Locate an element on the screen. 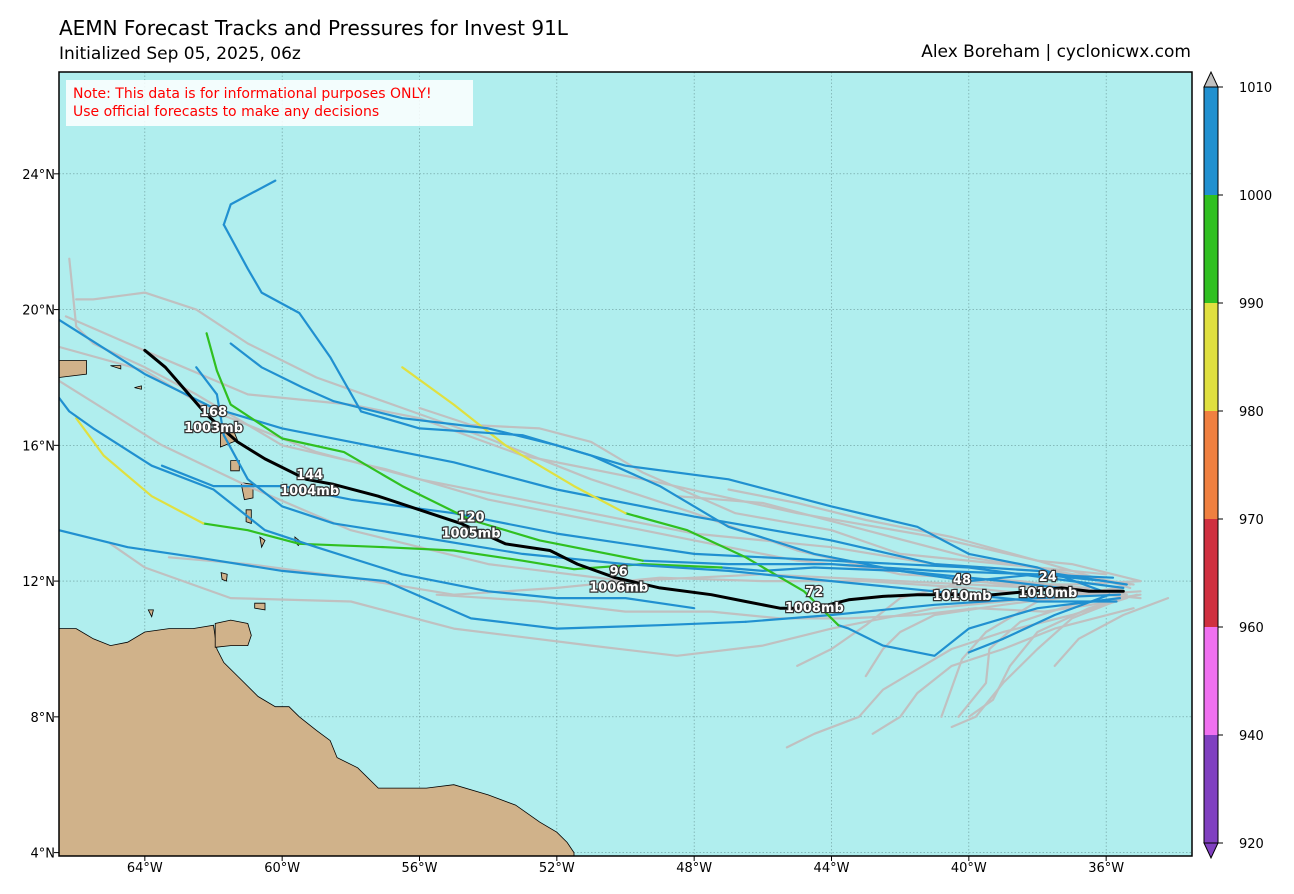 This screenshot has width=1294, height=894. x-tick-label: 60°W is located at coordinates (282, 868).